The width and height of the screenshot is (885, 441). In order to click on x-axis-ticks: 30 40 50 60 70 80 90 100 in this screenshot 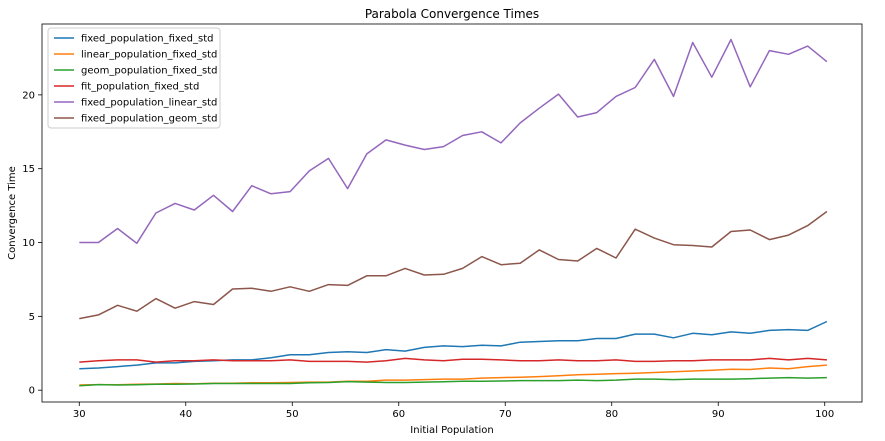, I will do `click(453, 411)`.